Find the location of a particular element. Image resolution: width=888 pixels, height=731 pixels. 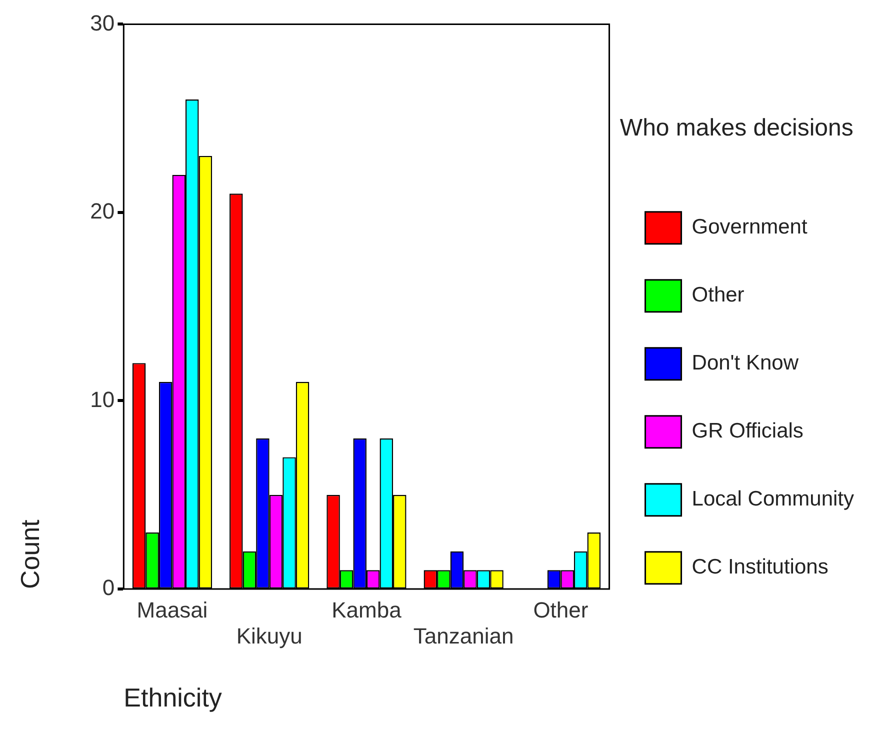

legend-label: Local Community is located at coordinates (773, 499).